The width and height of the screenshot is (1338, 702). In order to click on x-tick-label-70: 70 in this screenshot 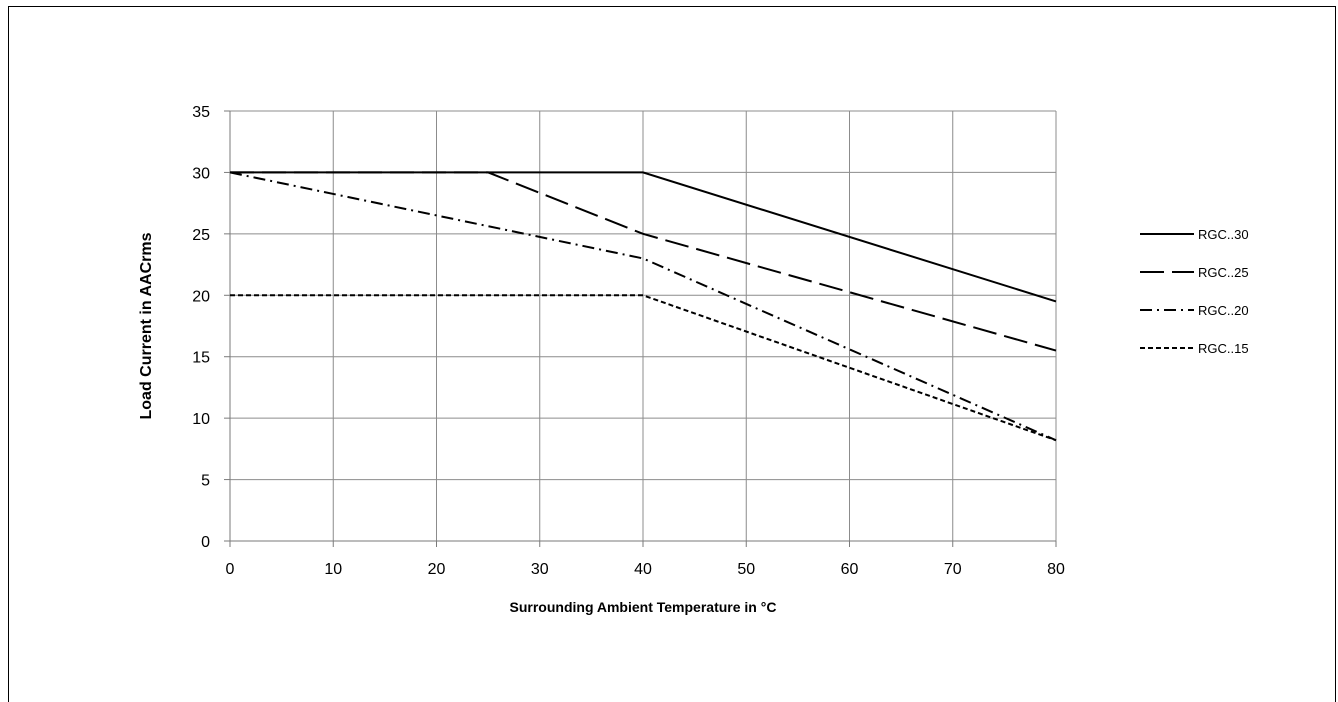, I will do `click(953, 569)`.